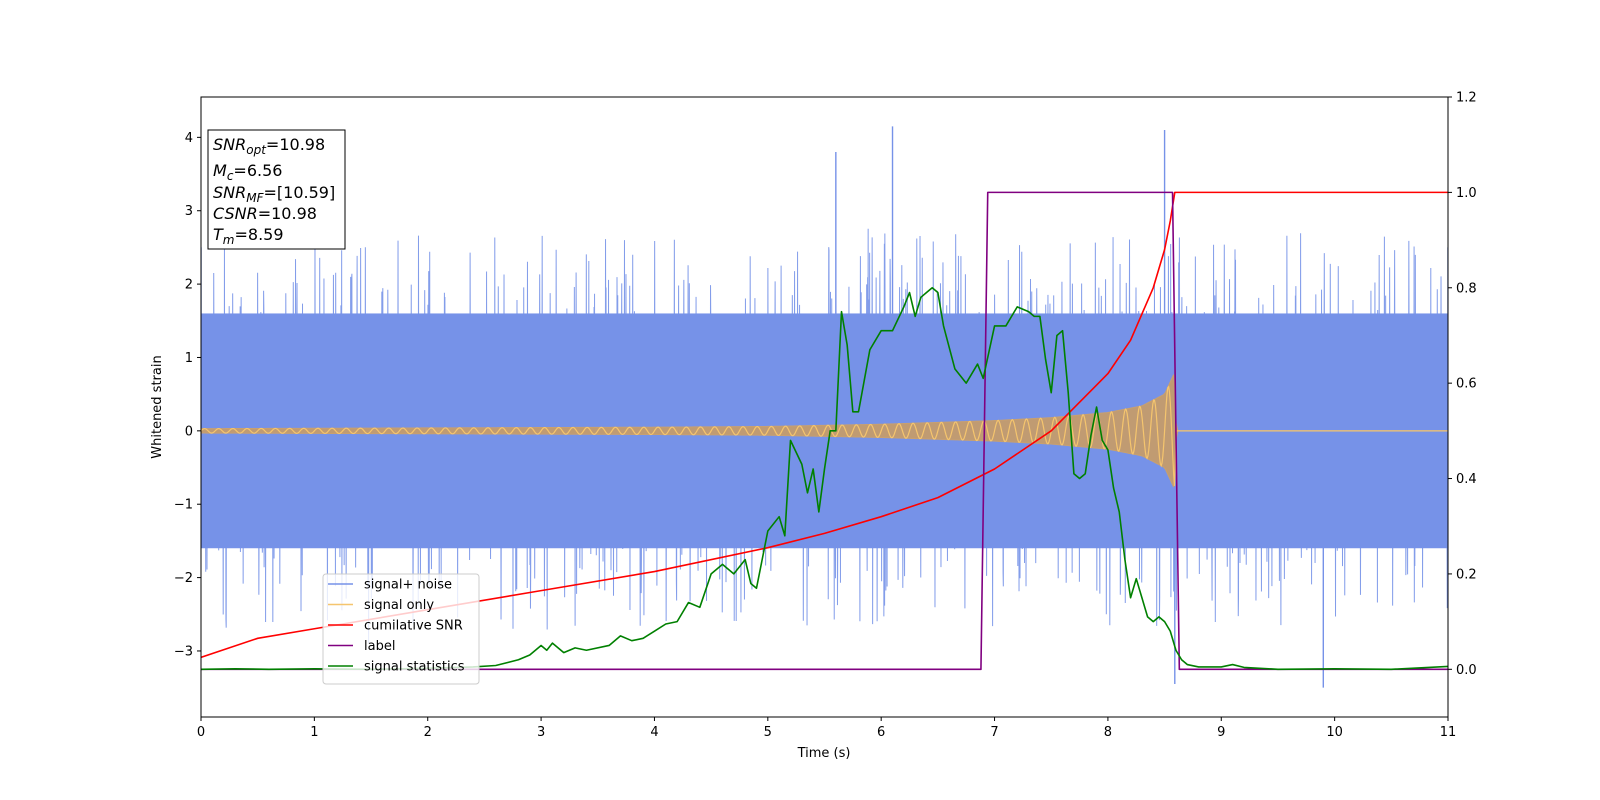 The image size is (1600, 800). What do you see at coordinates (189, 431) in the screenshot?
I see `y-tick-label: 0` at bounding box center [189, 431].